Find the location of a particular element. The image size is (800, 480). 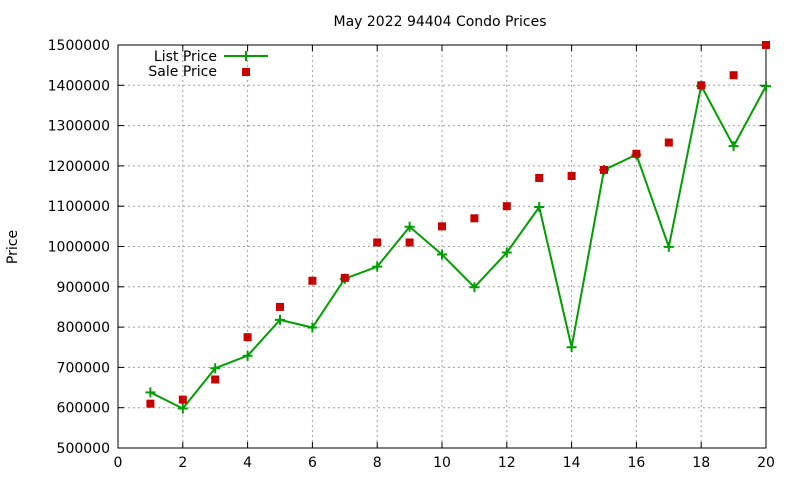

legend-label-sale-price: Sale Price is located at coordinates (182, 72).